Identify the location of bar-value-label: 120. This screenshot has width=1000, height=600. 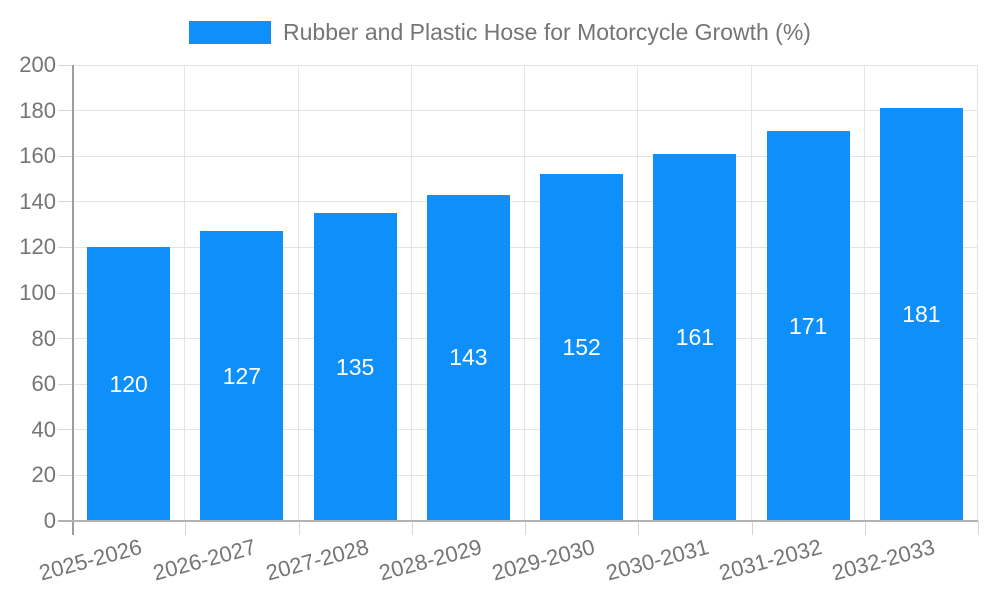
(128, 383).